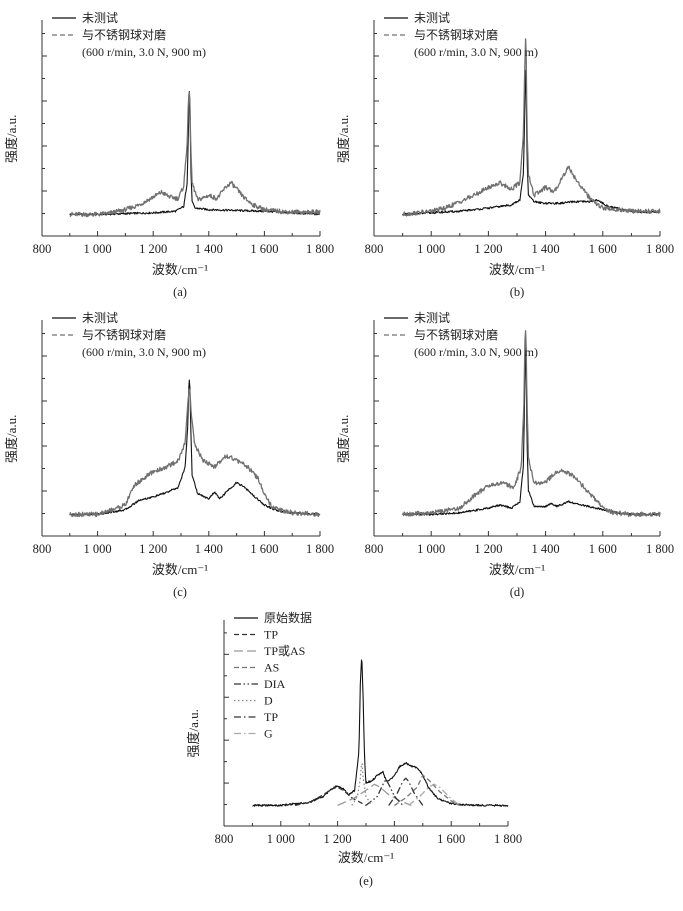  What do you see at coordinates (180, 292) in the screenshot?
I see `panel-label: (a)` at bounding box center [180, 292].